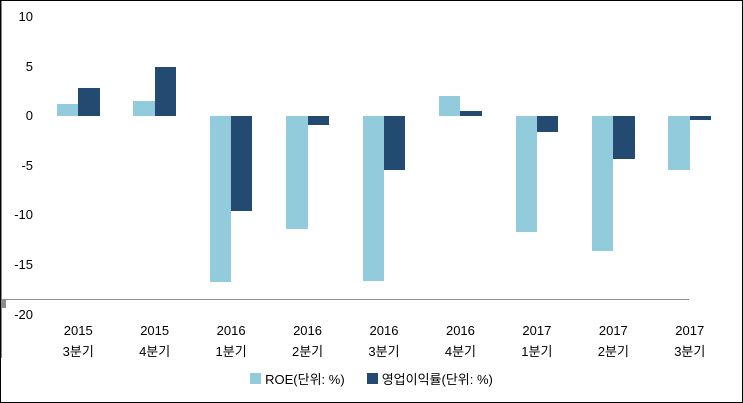 The height and width of the screenshot is (403, 743). Describe the element at coordinates (700, 118) in the screenshot. I see `bar-series1-cat8` at that location.